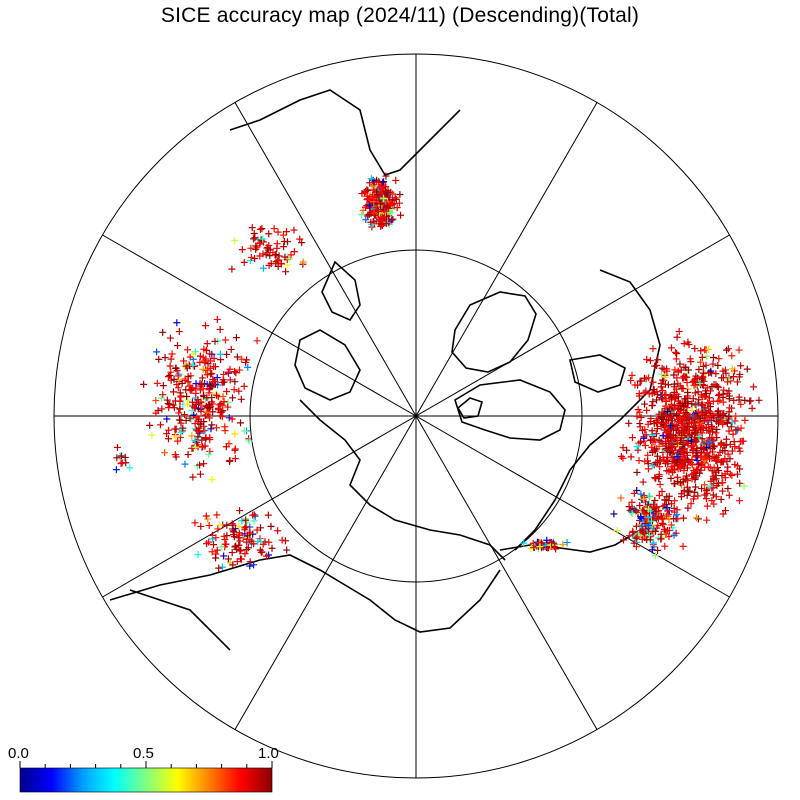  Describe the element at coordinates (327, 365) in the screenshot. I see `coastline-europe` at that location.